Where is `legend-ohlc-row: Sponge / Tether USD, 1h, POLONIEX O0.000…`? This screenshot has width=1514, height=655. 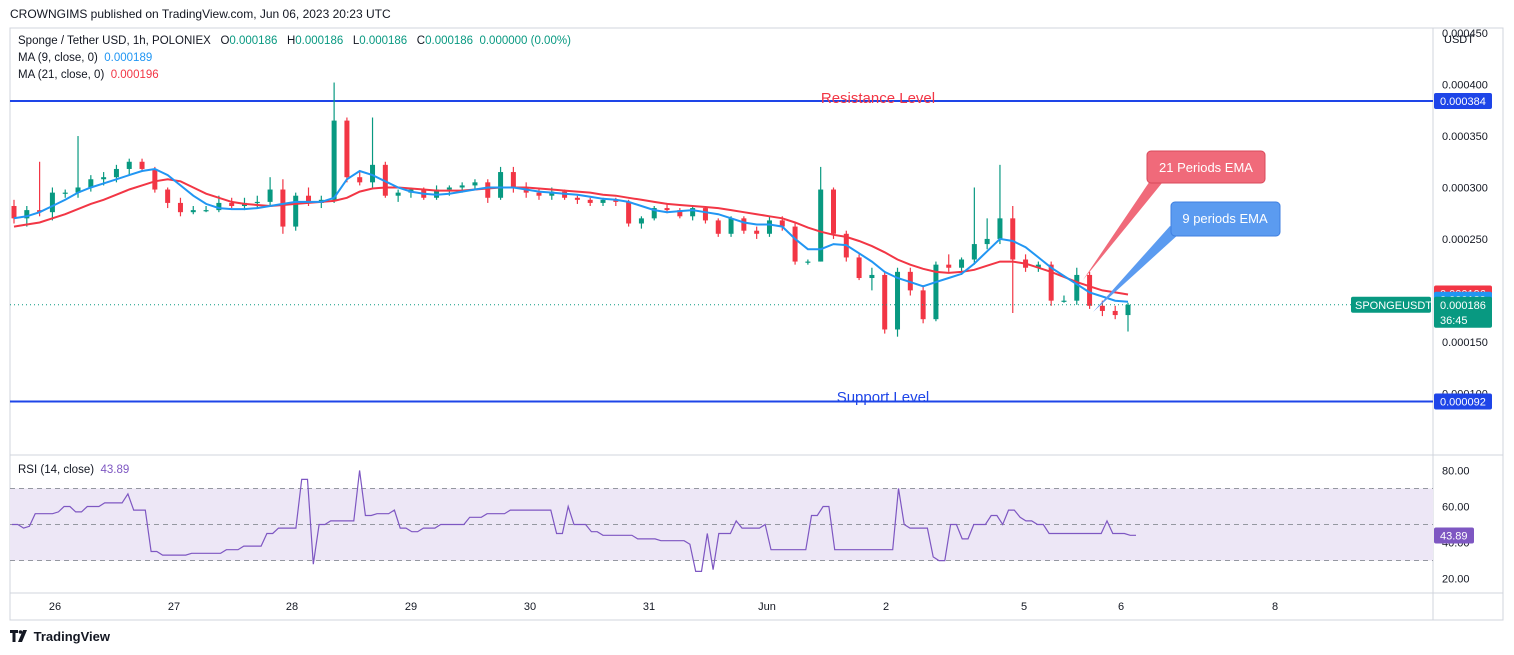
legend-ohlc-row: Sponge / Tether USD, 1h, POLONIEX O0.000… is located at coordinates (294, 41).